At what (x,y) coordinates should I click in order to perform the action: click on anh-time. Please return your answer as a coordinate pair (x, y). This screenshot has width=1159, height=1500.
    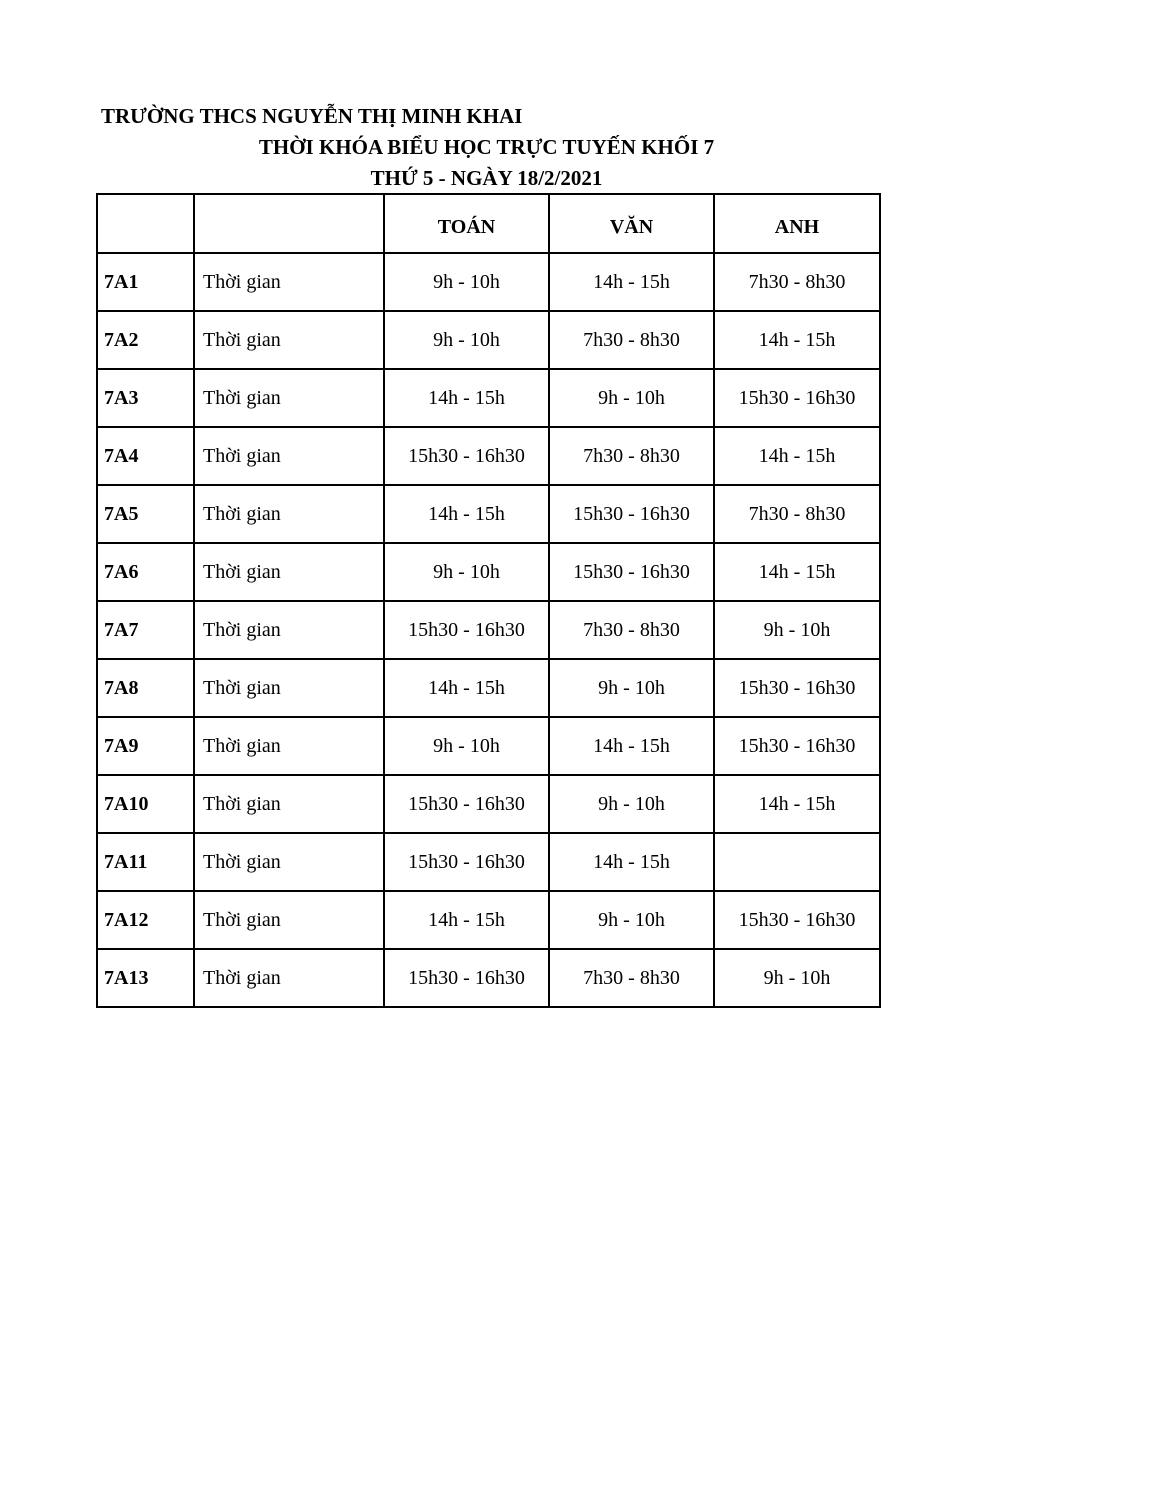
    Looking at the image, I should click on (797, 862).